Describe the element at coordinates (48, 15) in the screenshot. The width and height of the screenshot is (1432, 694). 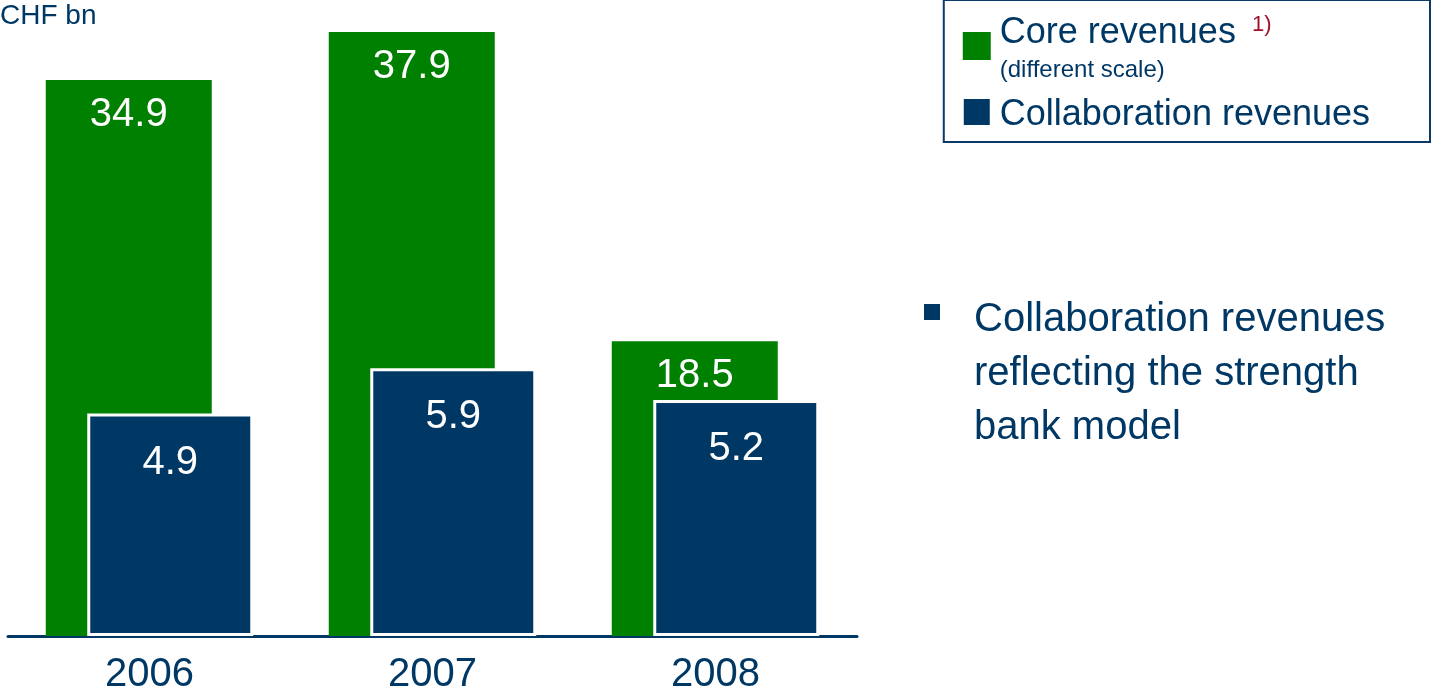
I see `text: CHF bn` at that location.